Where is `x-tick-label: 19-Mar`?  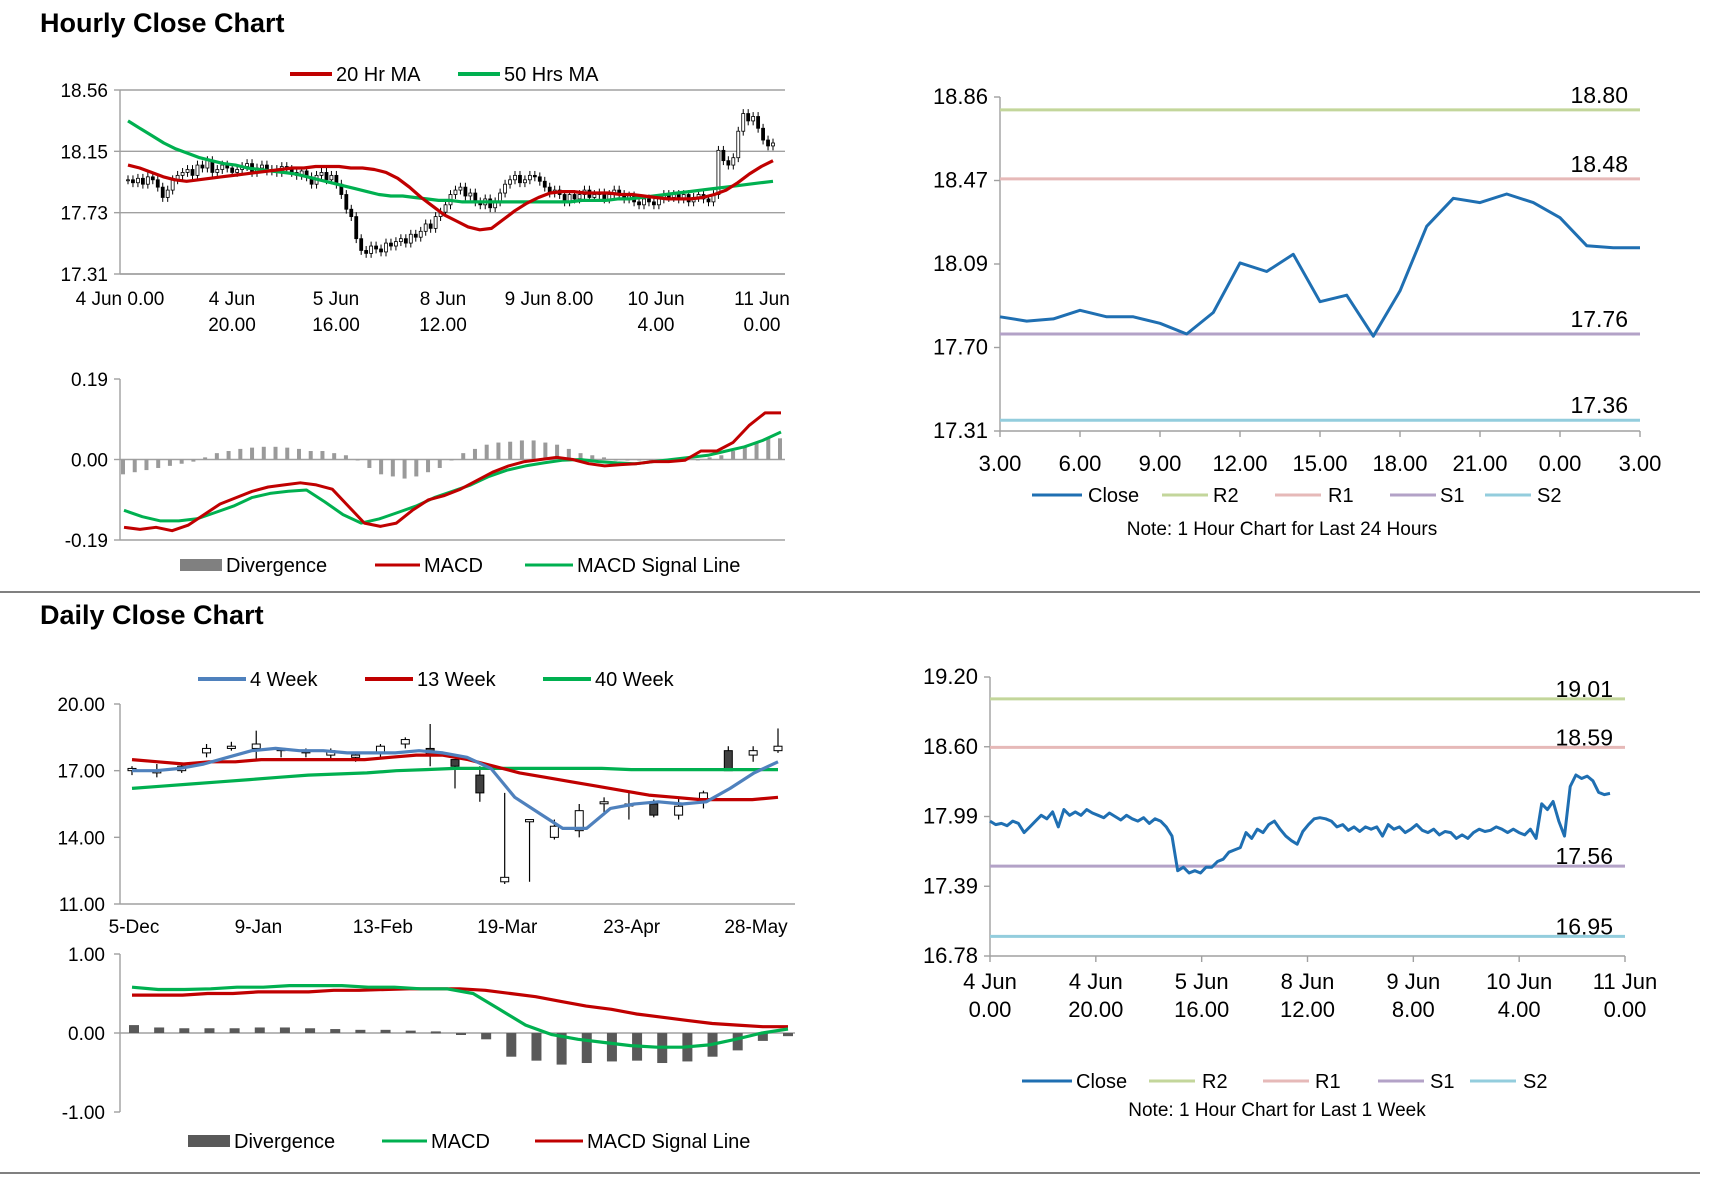 x-tick-label: 19-Mar is located at coordinates (507, 927).